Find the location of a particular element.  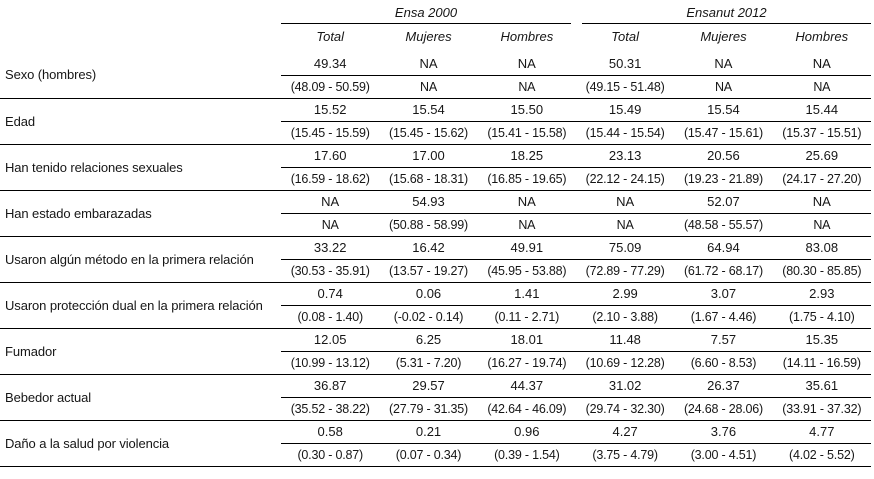

ci-cell: (16.85 - 19.65) is located at coordinates (526, 179).